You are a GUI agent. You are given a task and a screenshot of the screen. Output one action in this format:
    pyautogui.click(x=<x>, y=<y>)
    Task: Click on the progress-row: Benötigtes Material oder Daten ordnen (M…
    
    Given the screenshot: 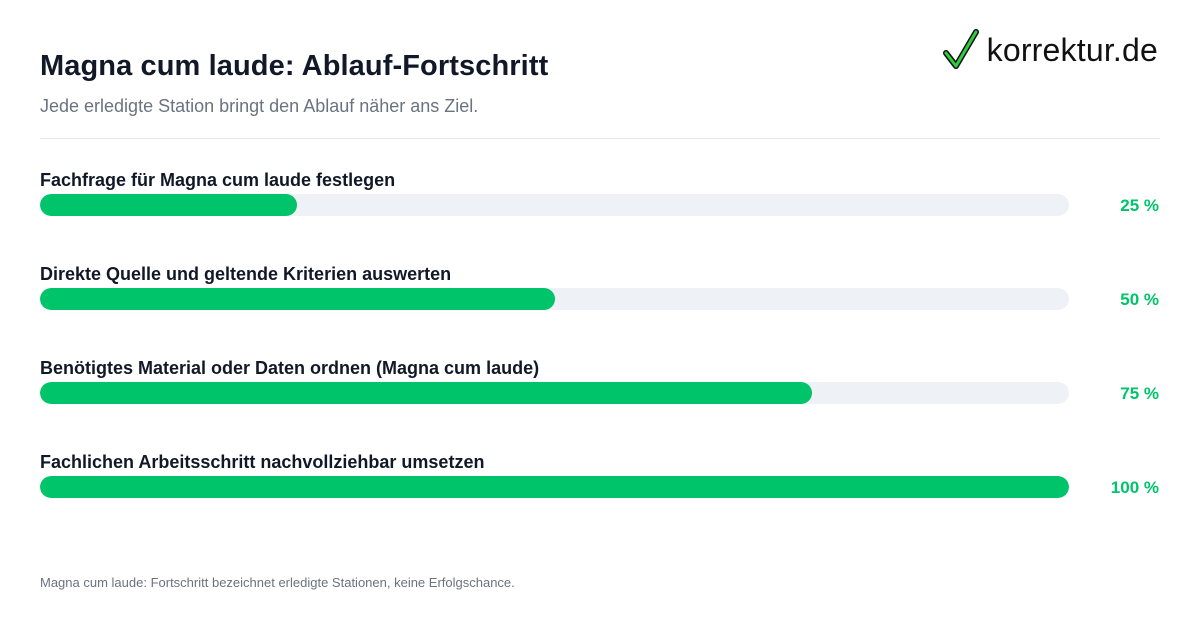 What is the action you would take?
    pyautogui.click(x=600, y=388)
    